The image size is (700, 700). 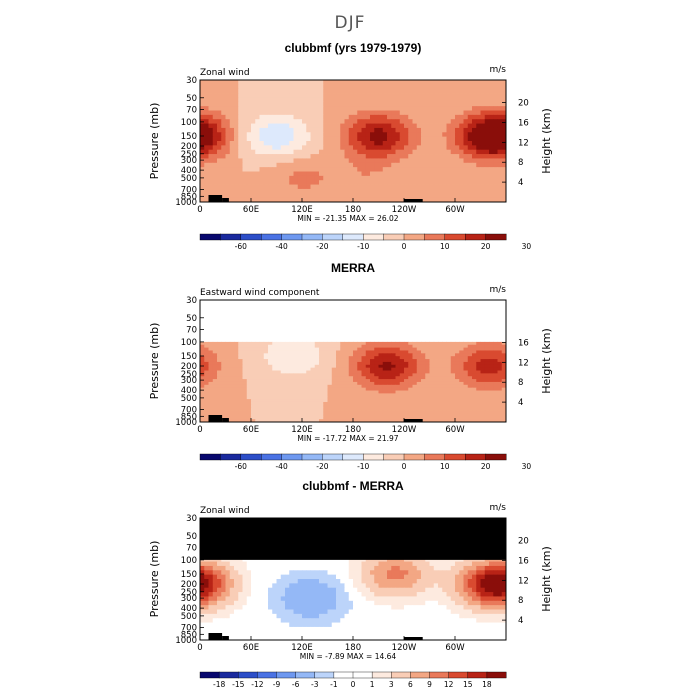 What do you see at coordinates (353, 210) in the screenshot?
I see `x-tick-label: 180` at bounding box center [353, 210].